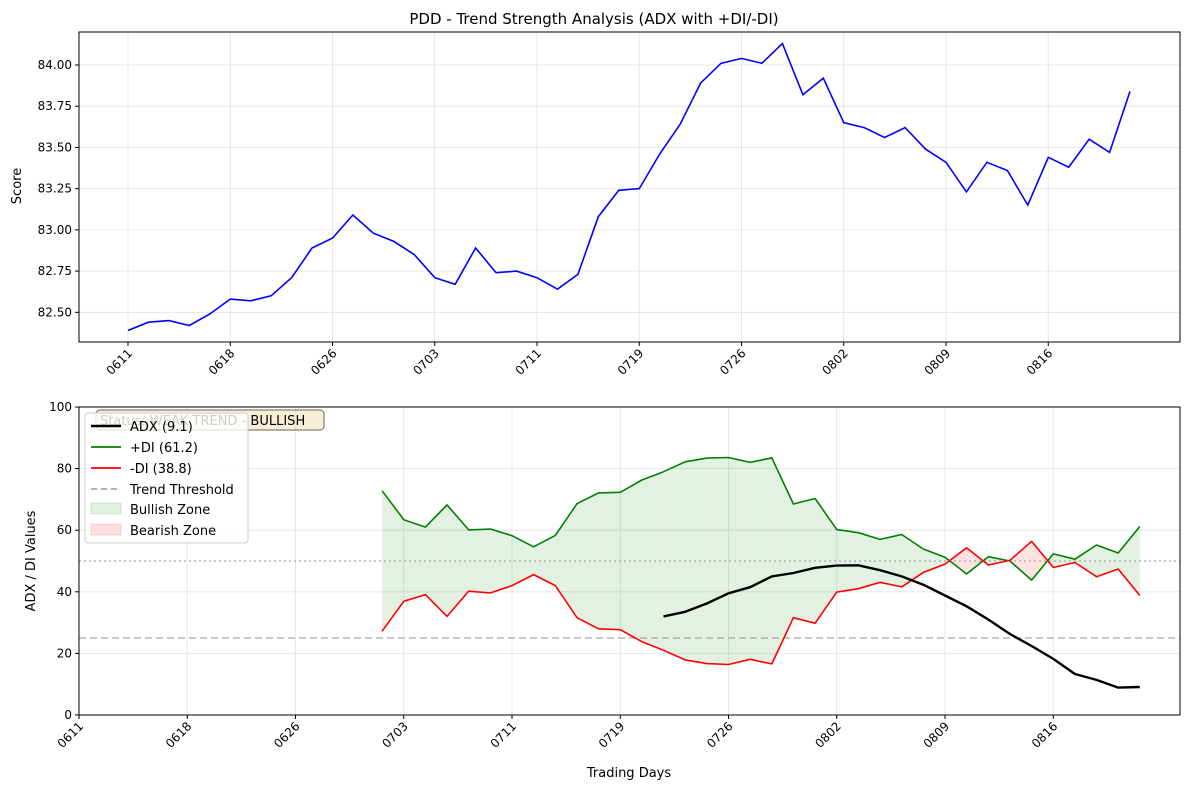  Describe the element at coordinates (64, 469) in the screenshot. I see `y-tick-label: 80` at that location.